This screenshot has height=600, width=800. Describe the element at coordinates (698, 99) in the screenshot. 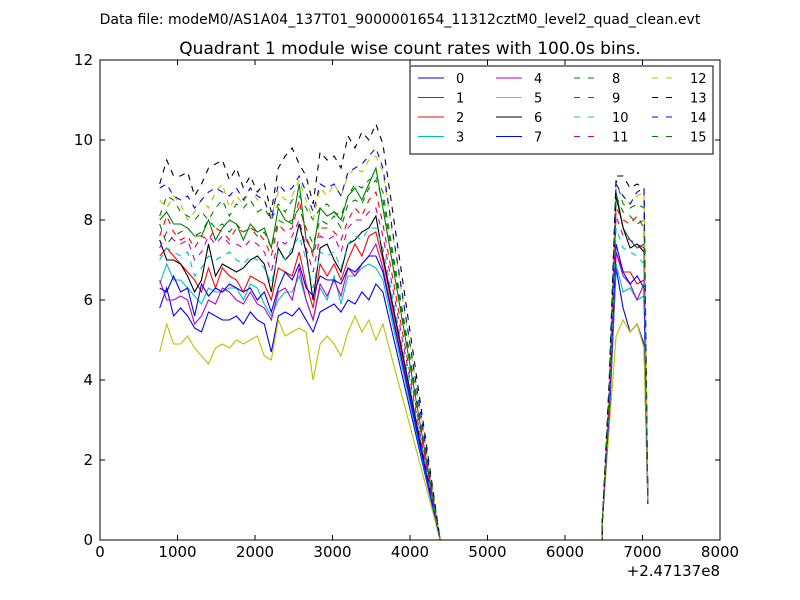

I see `legend-label-13: 13` at that location.